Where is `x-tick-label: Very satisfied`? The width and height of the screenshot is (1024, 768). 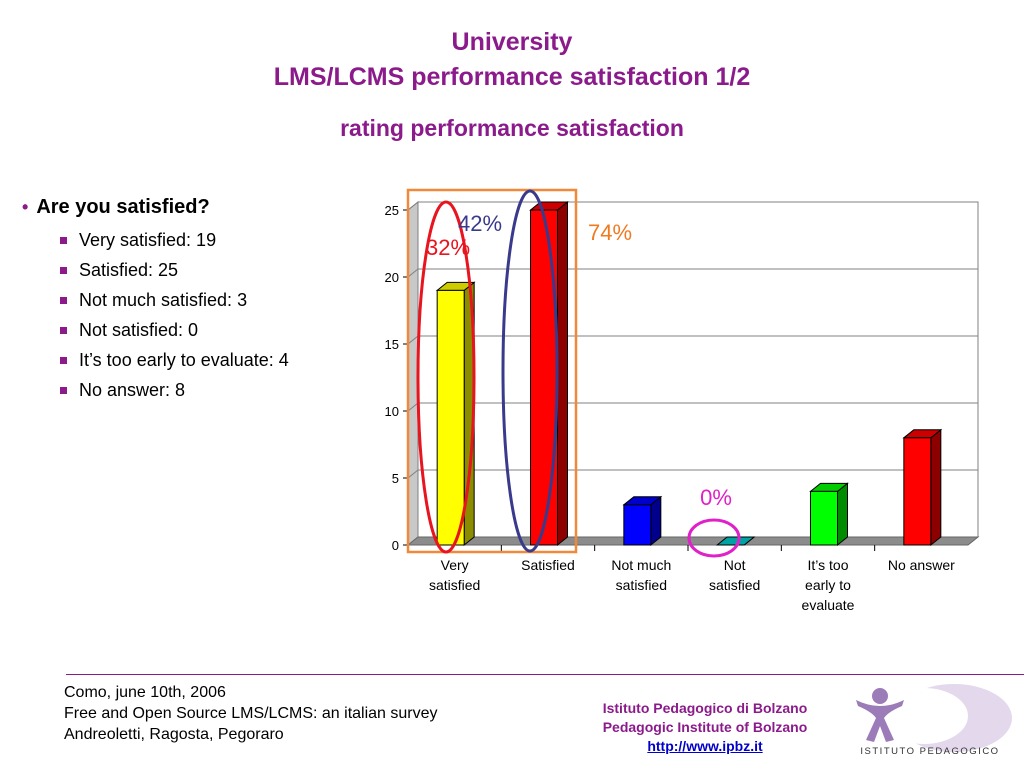
x-tick-label: Very satisfied is located at coordinates (454, 575).